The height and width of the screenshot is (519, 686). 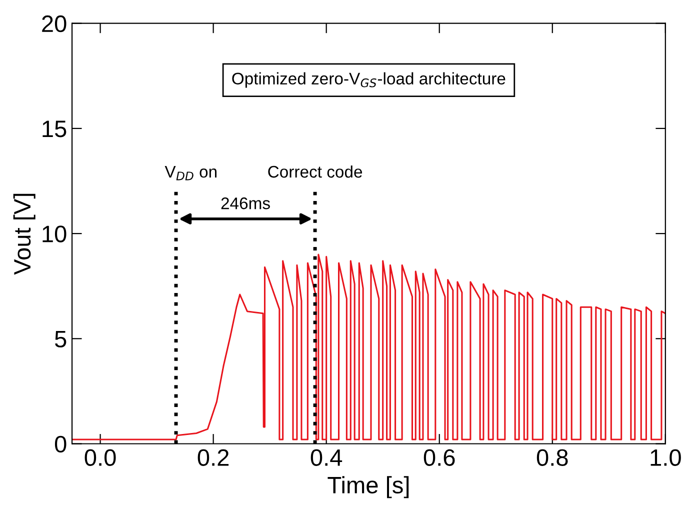 I want to click on x-tick-label: 0.8, so click(x=552, y=457).